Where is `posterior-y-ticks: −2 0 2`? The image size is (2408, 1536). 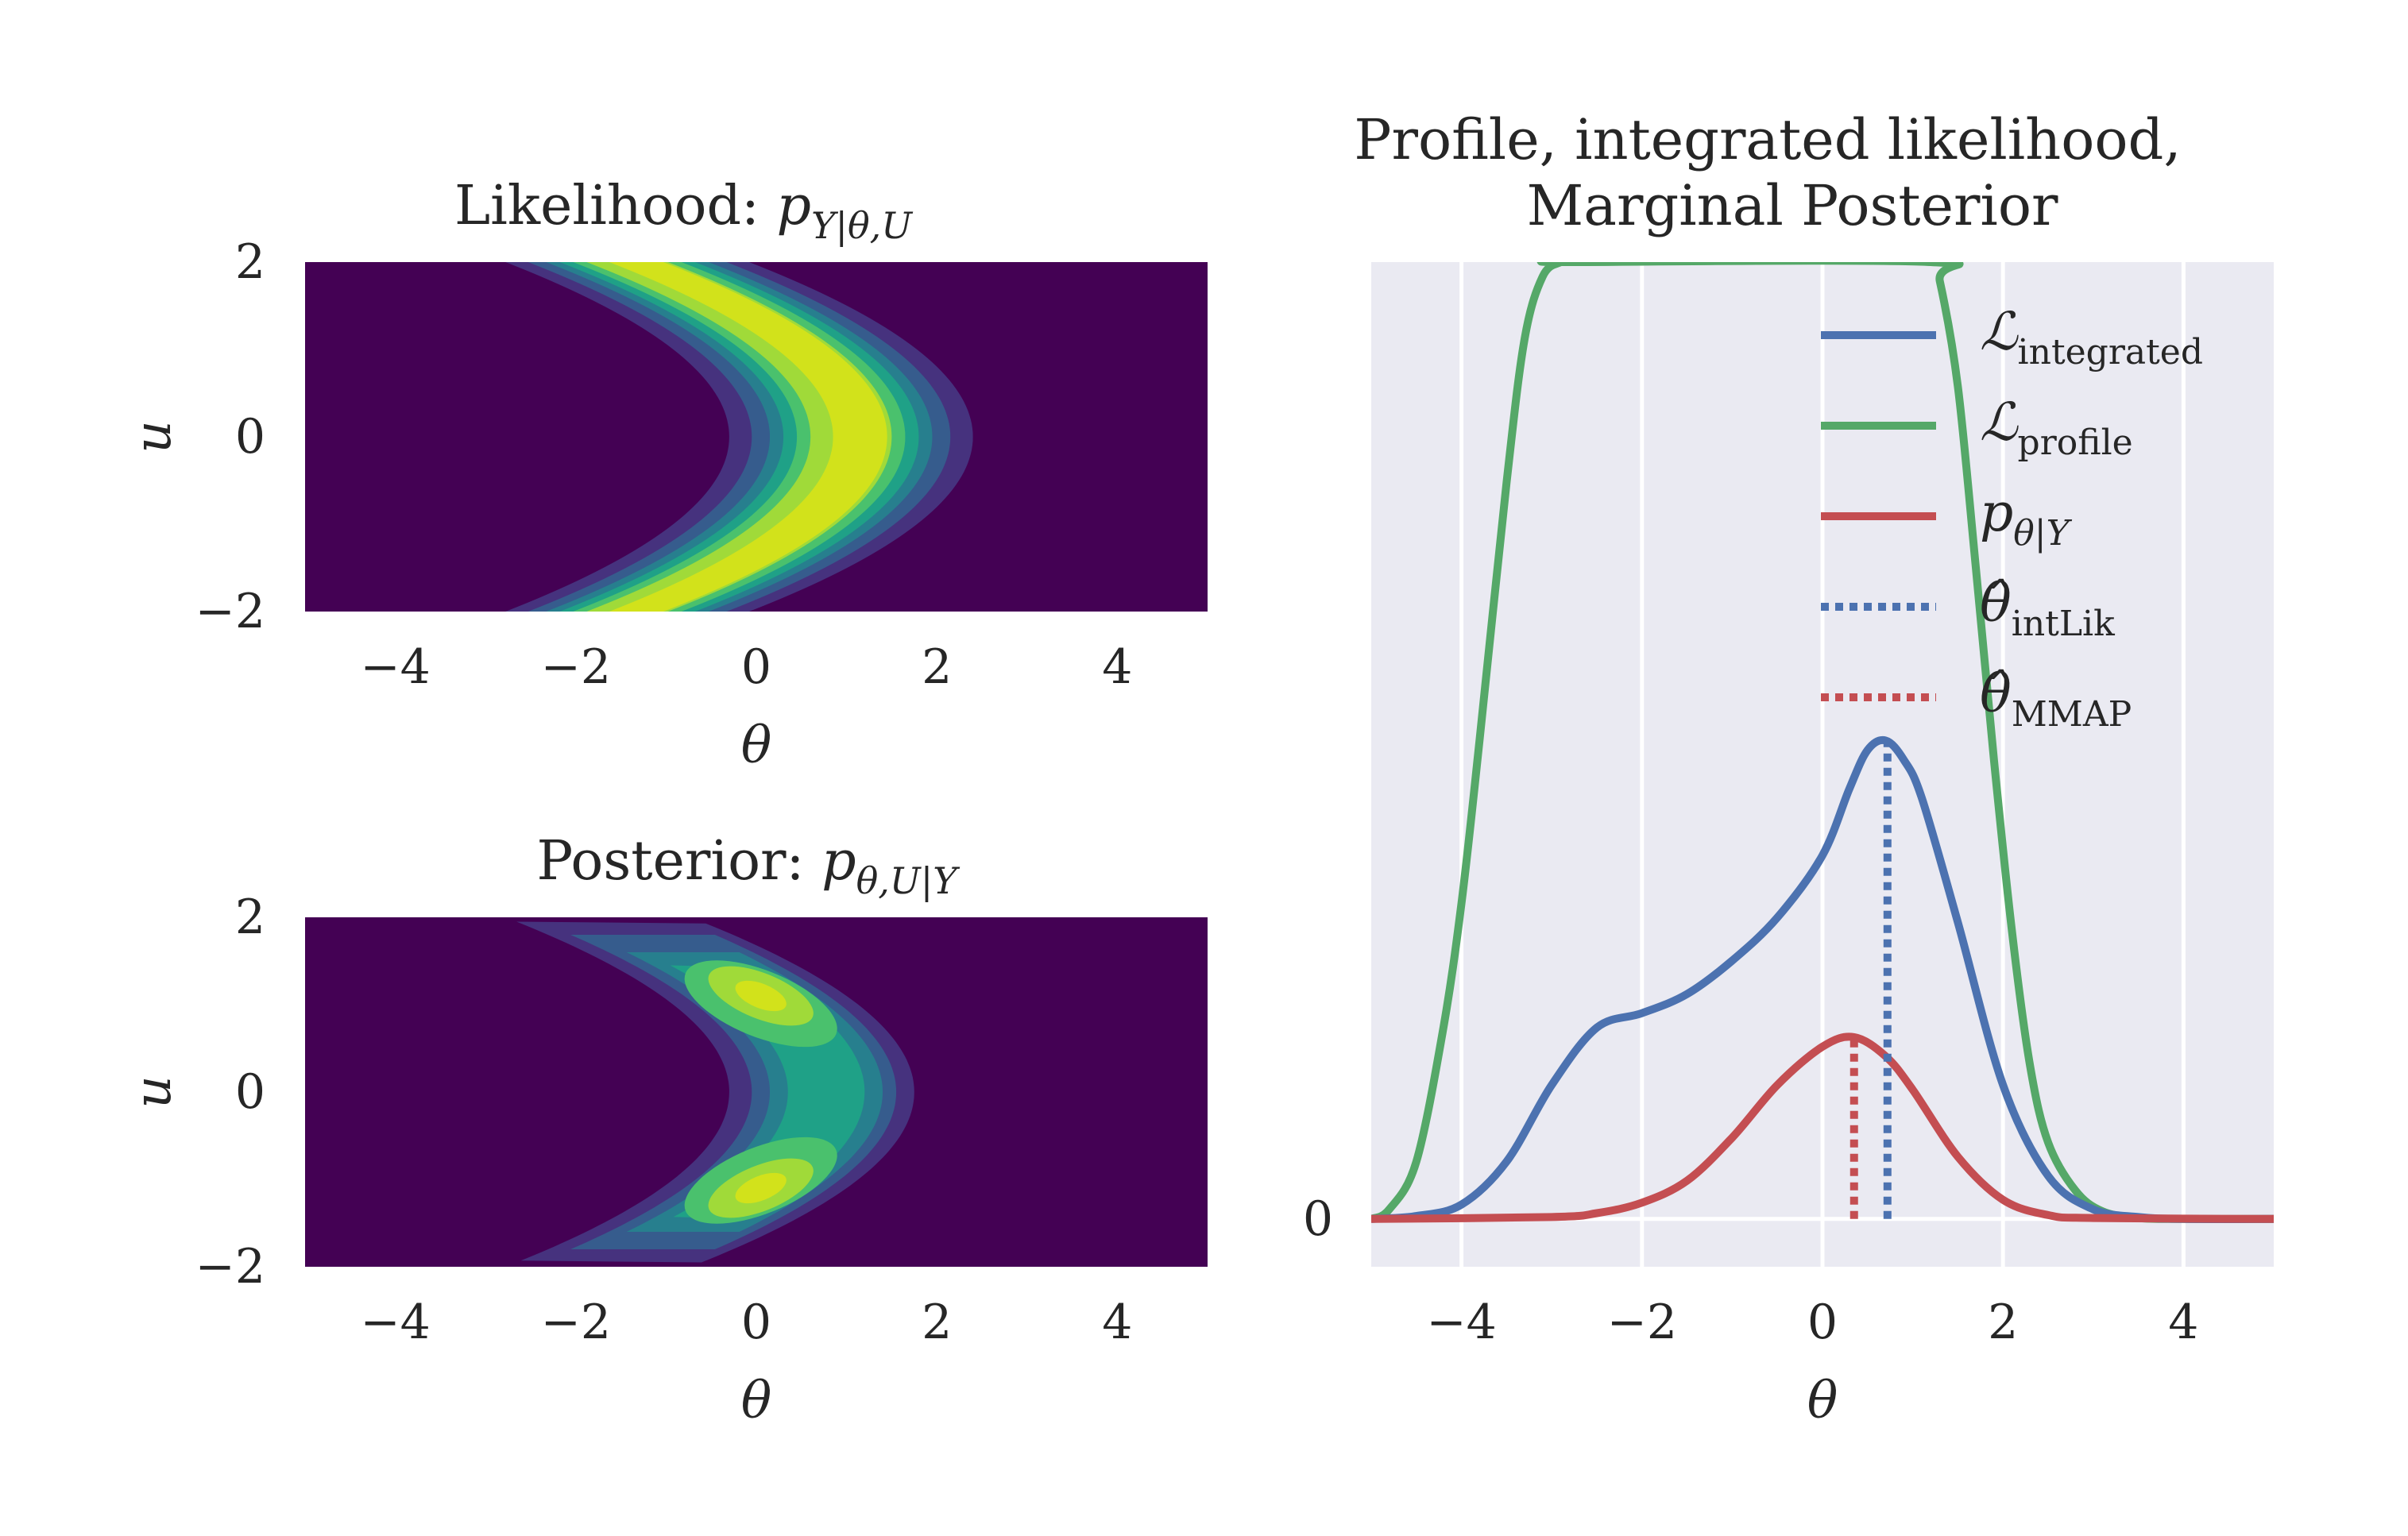
posterior-y-ticks: −2 0 2 is located at coordinates (230, 1092).